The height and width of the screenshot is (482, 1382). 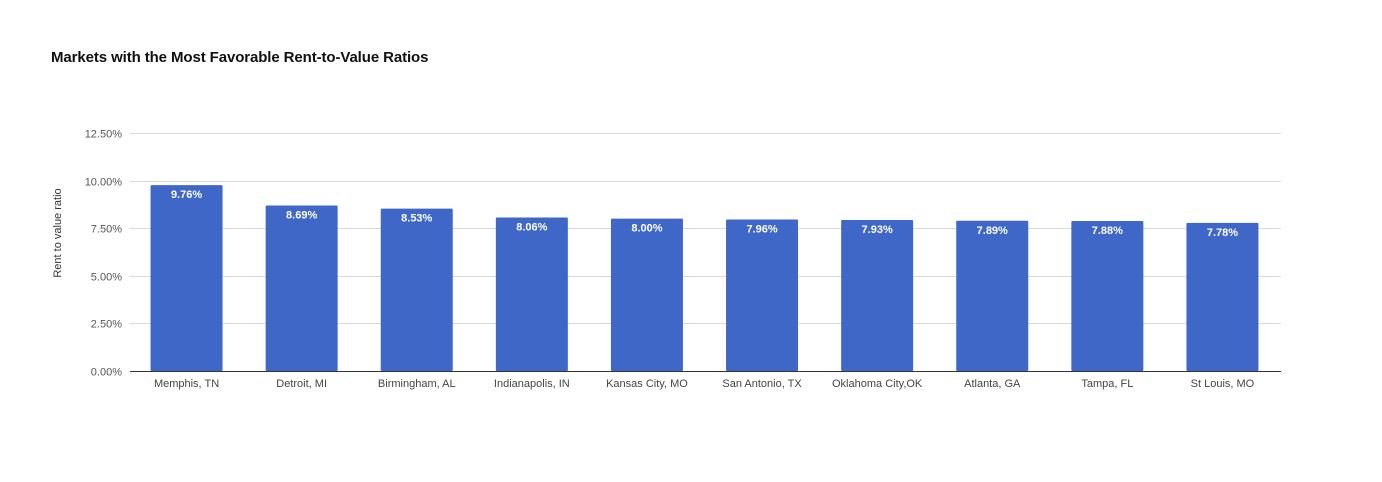 What do you see at coordinates (877, 230) in the screenshot?
I see `bar-data-label: 7.93%` at bounding box center [877, 230].